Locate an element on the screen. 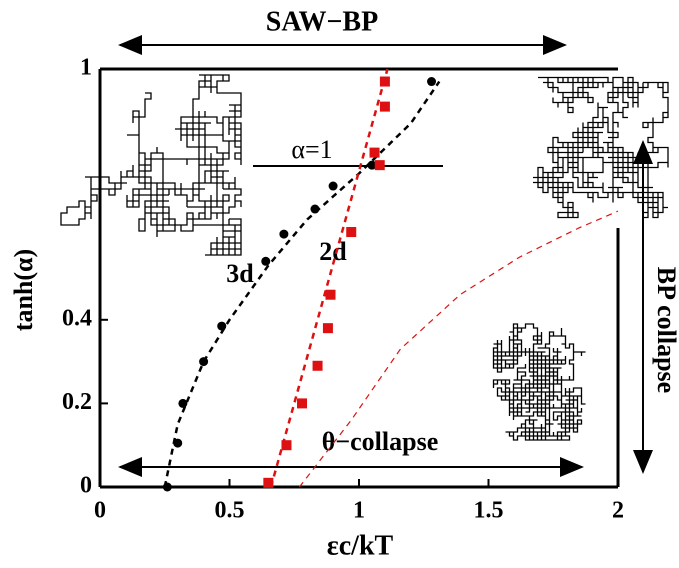 The width and height of the screenshot is (679, 568). x-tick-label: 0 is located at coordinates (100, 511).